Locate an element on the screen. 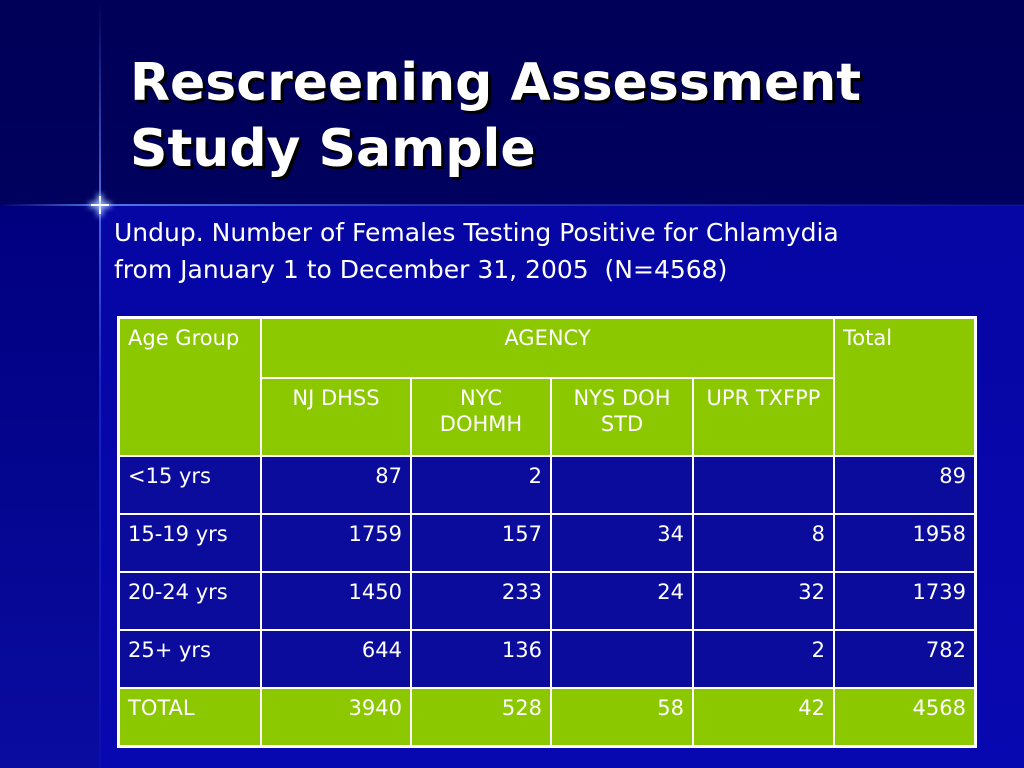 The image size is (1024, 768). row-label: 20-24 yrs is located at coordinates (190, 601).